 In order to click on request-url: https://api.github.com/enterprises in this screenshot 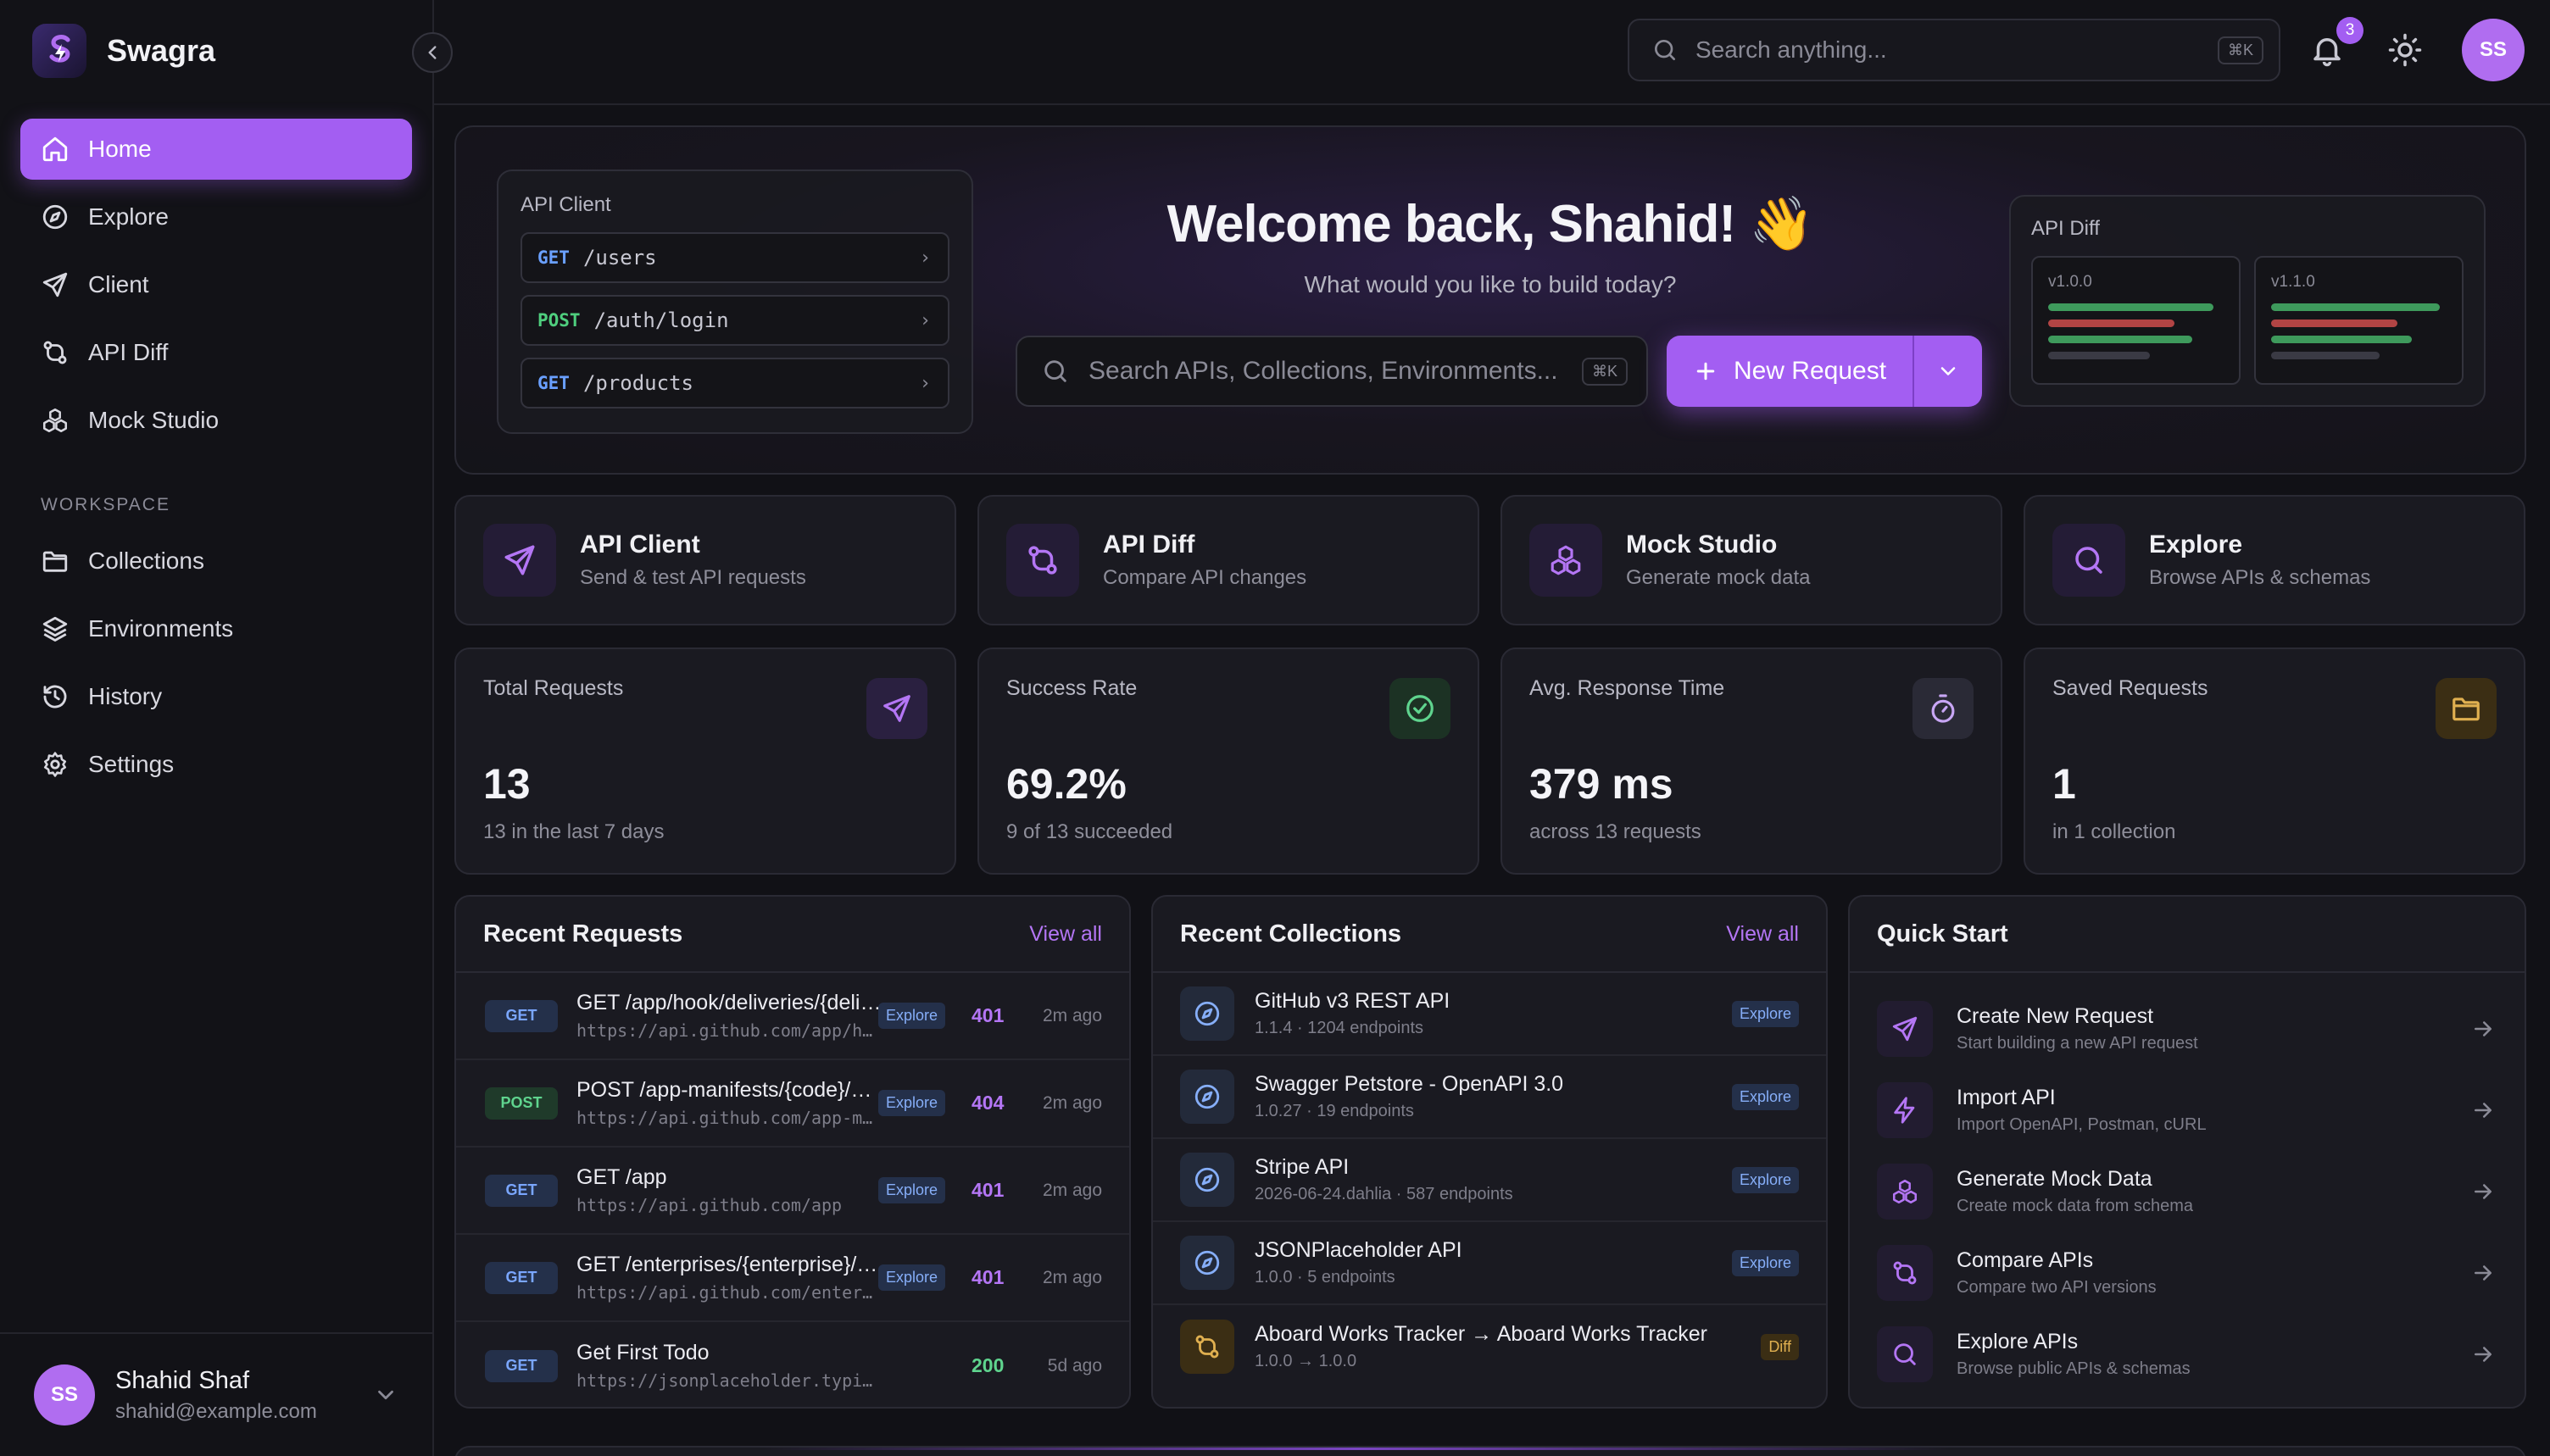, I will do `click(729, 1292)`.